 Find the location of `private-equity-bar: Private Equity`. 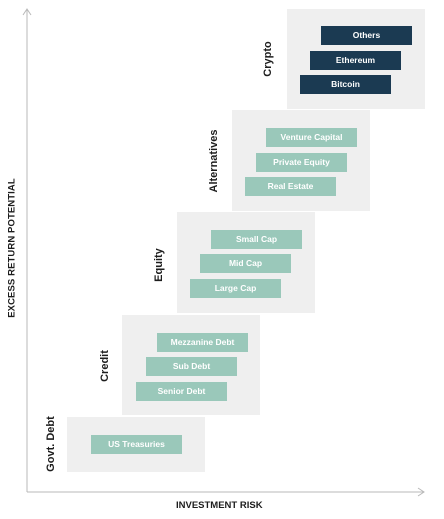

private-equity-bar: Private Equity is located at coordinates (301, 162).